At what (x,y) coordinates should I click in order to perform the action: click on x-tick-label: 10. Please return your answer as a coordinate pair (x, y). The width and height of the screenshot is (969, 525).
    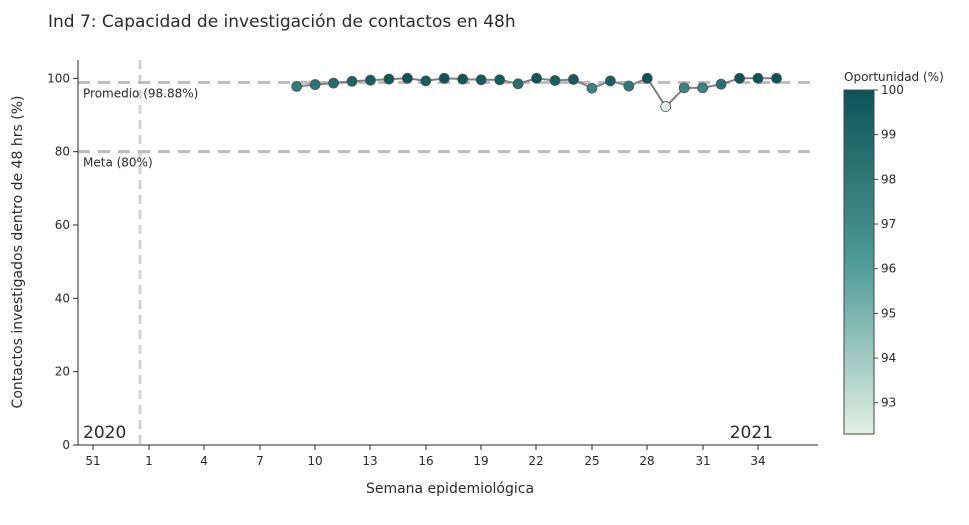
    Looking at the image, I should click on (314, 461).